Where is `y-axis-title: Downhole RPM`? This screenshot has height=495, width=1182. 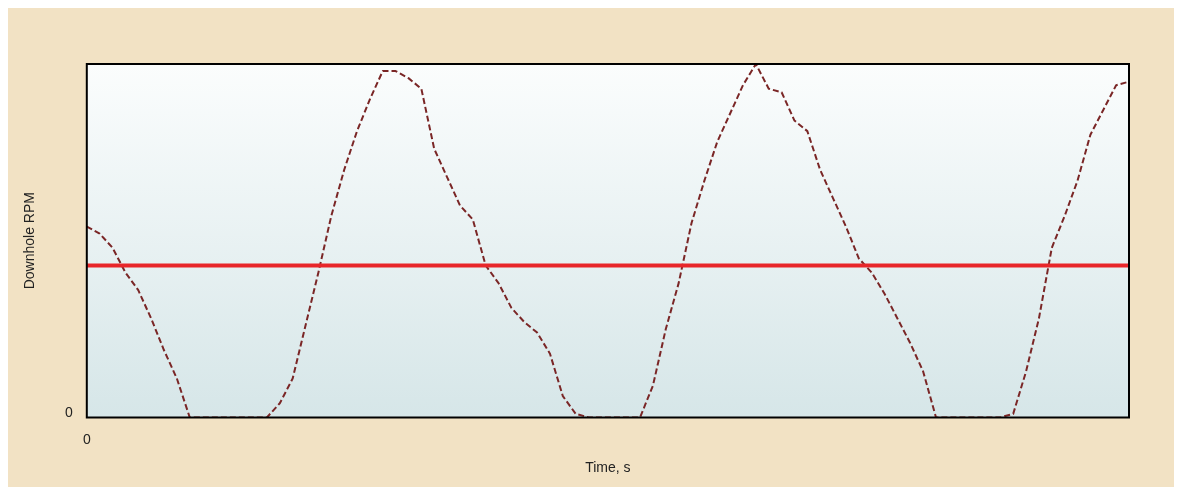 y-axis-title: Downhole RPM is located at coordinates (29, 241).